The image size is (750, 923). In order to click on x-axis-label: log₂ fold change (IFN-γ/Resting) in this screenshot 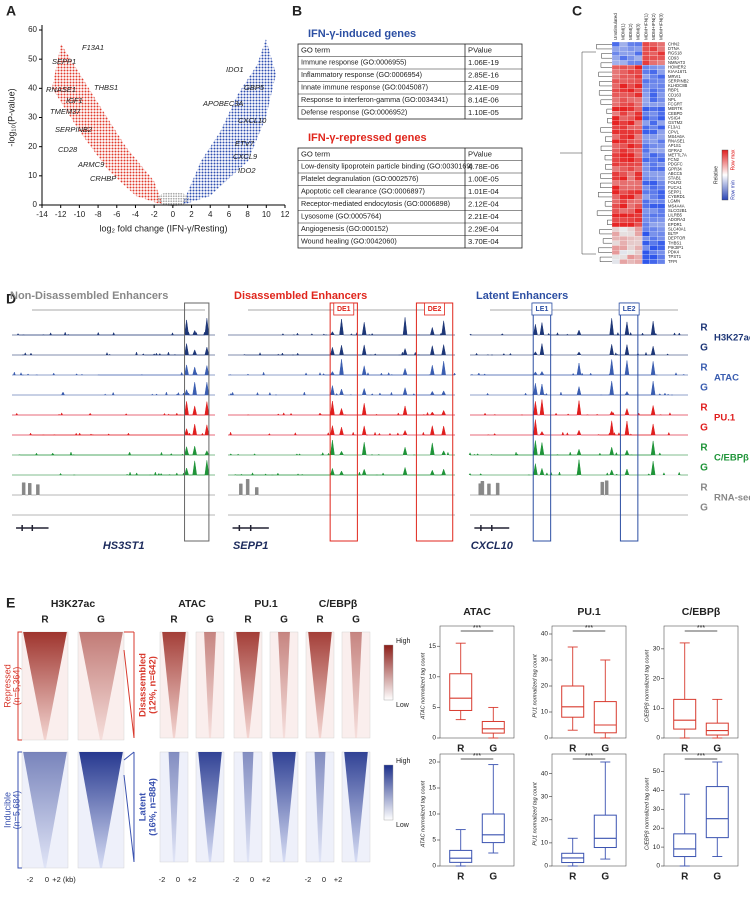, I will do `click(163, 228)`.